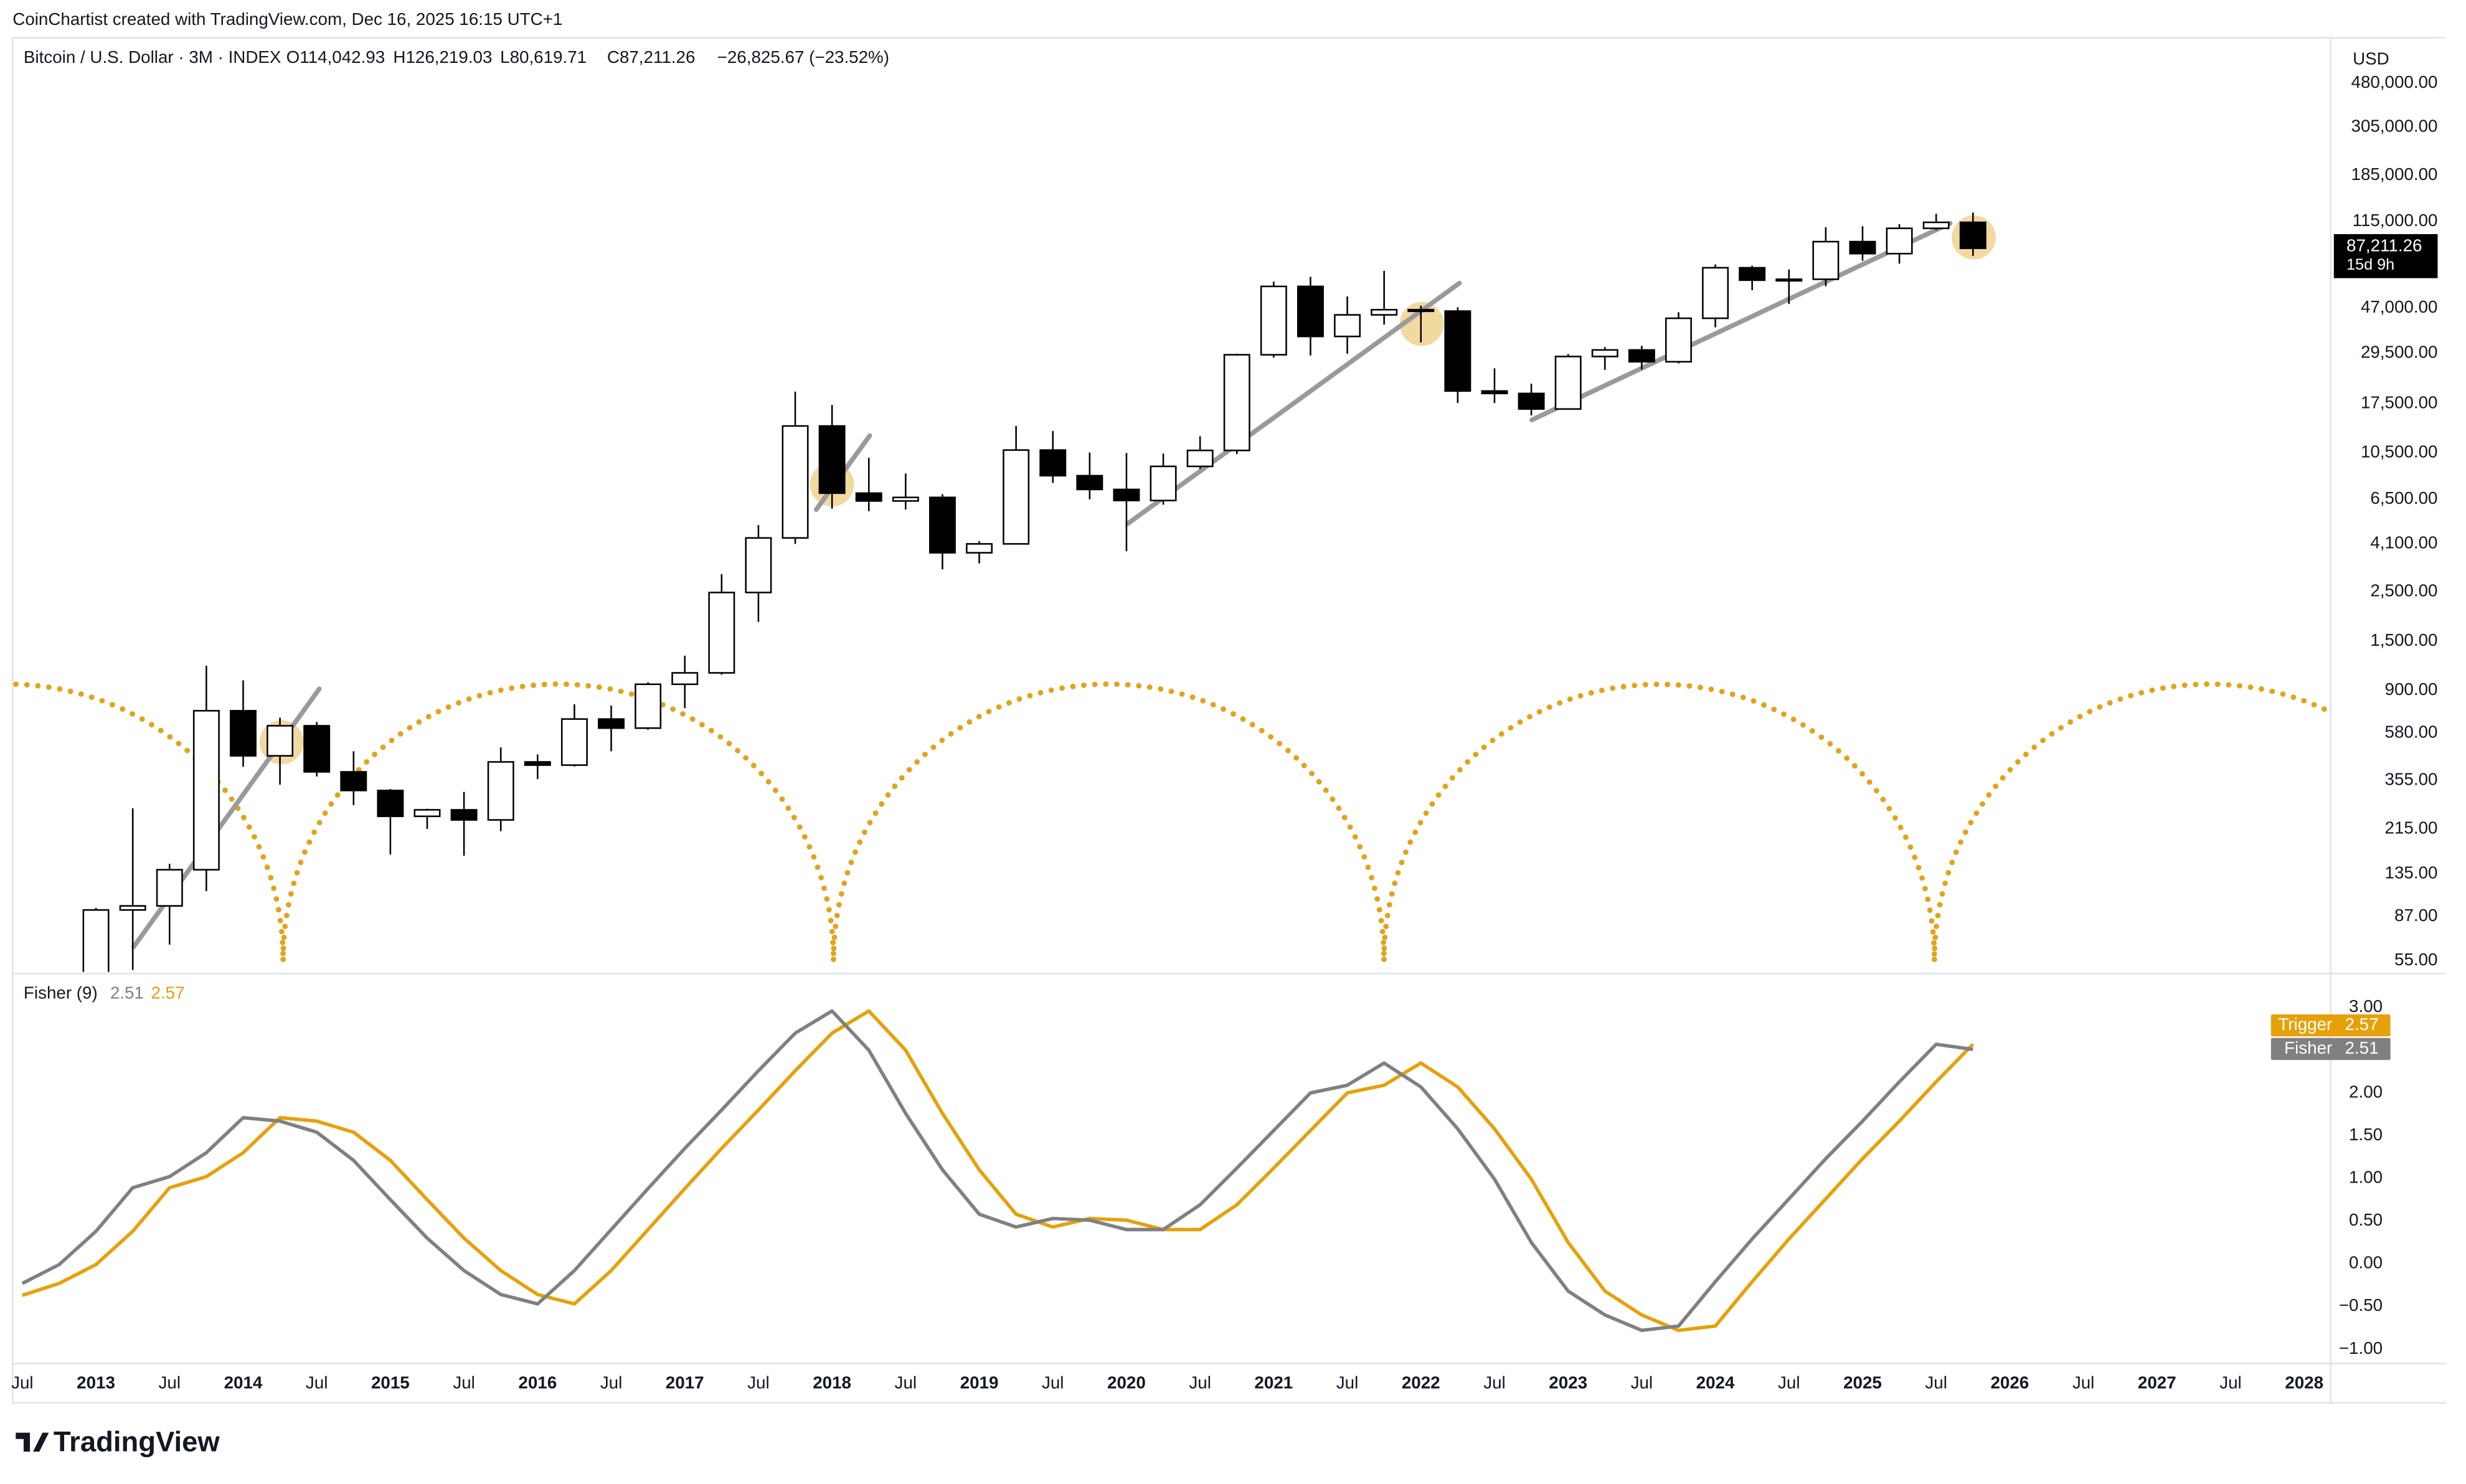 This screenshot has height=1484, width=2466. What do you see at coordinates (61, 992) in the screenshot?
I see `indicator-title: Fisher (9)` at bounding box center [61, 992].